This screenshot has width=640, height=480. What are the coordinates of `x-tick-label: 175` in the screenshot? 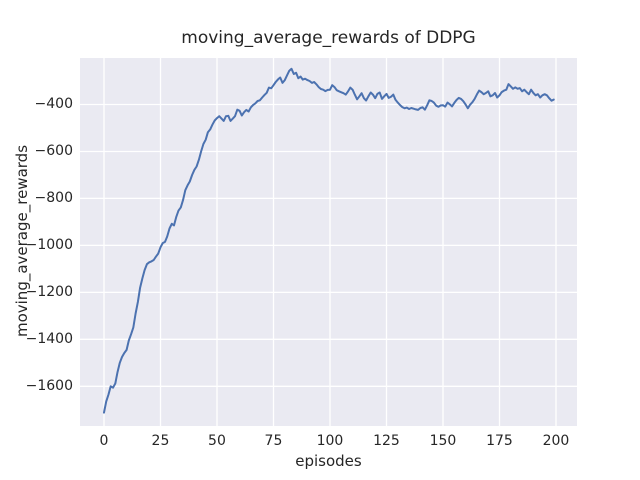 It's located at (499, 441).